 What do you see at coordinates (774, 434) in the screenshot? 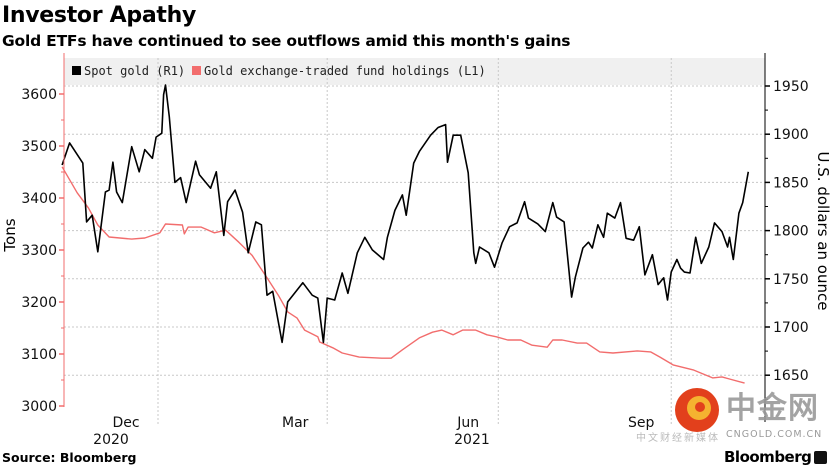
I see `watermark-domain: CNGOLD.COM.CN` at bounding box center [774, 434].